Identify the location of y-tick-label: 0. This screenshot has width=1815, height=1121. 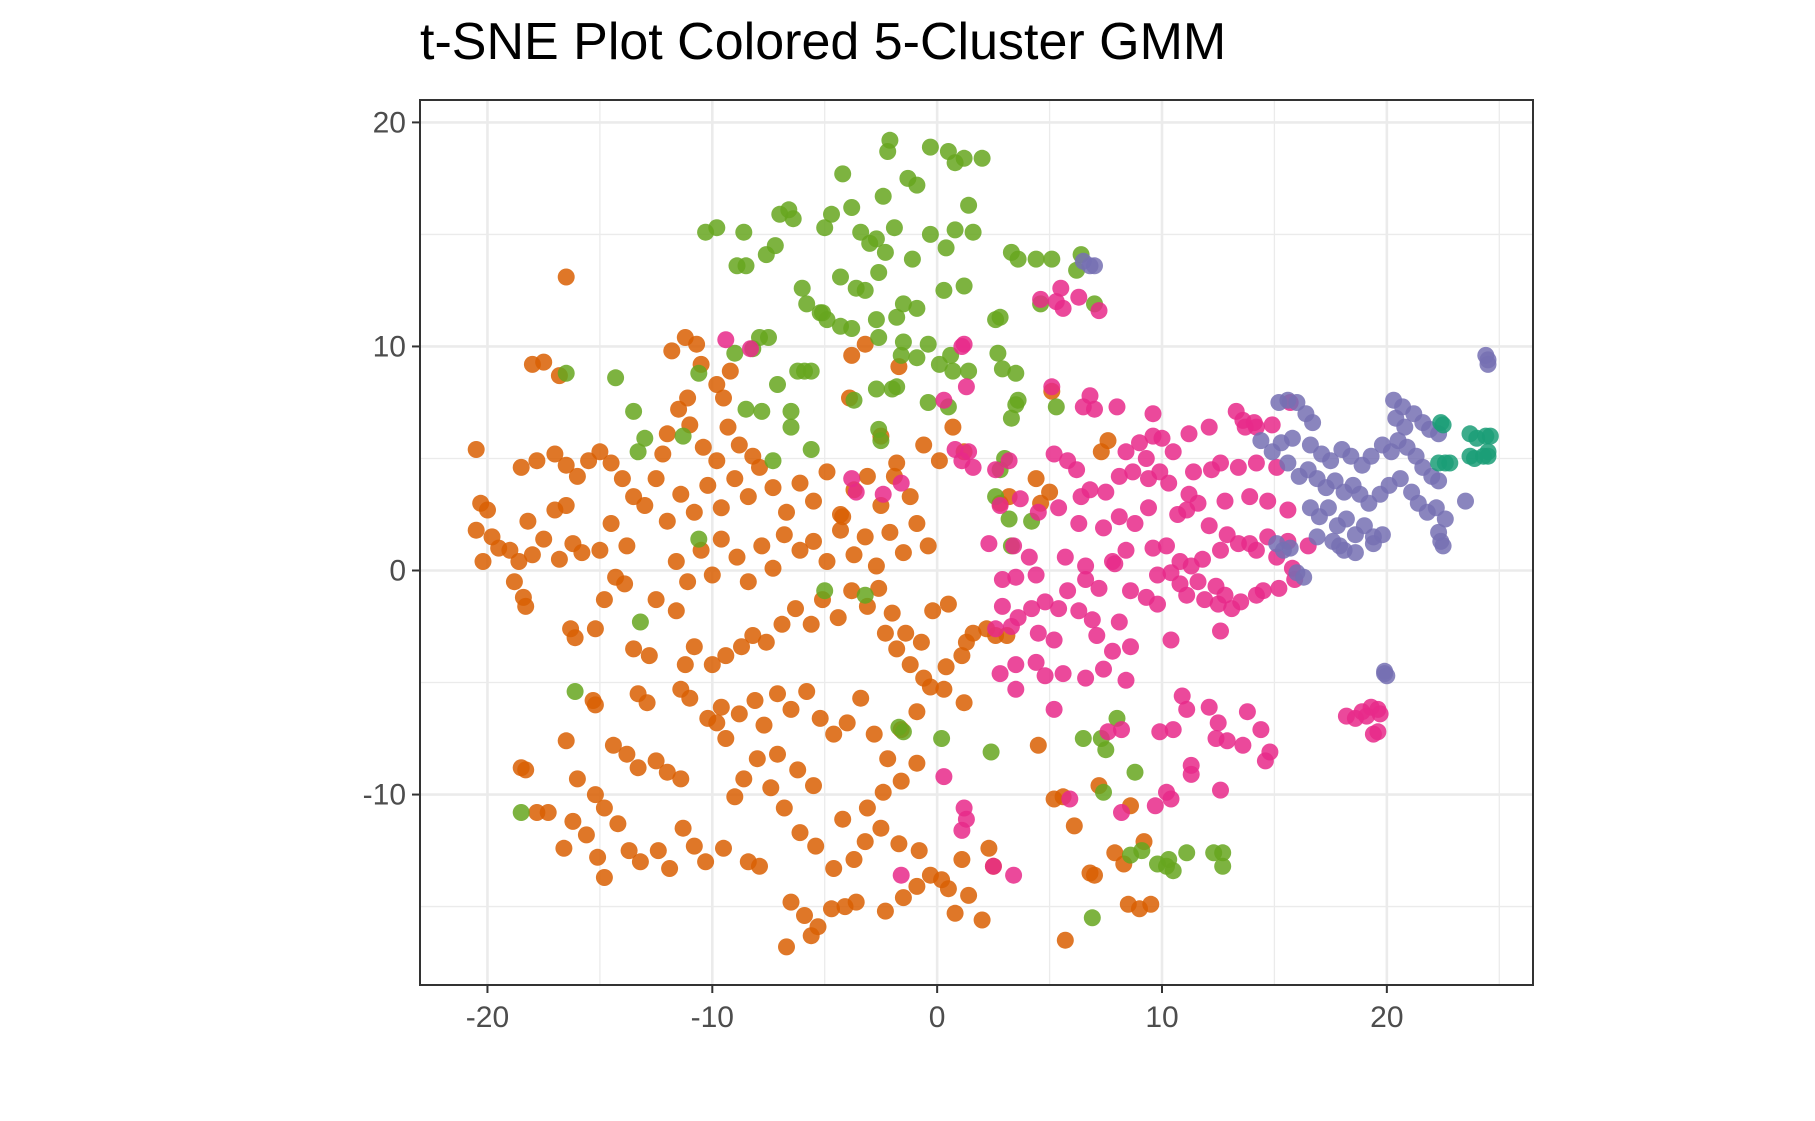
(397, 571).